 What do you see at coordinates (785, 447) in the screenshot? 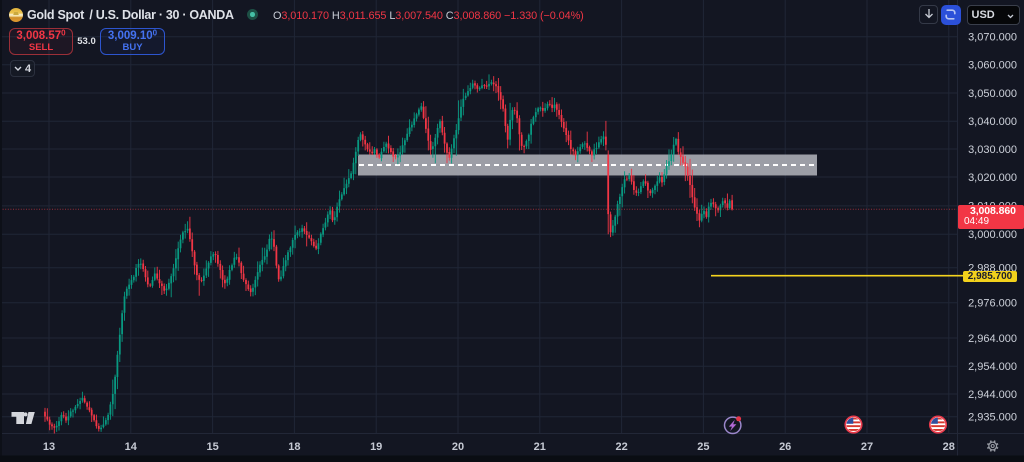
I see `svg-text: 26` at bounding box center [785, 447].